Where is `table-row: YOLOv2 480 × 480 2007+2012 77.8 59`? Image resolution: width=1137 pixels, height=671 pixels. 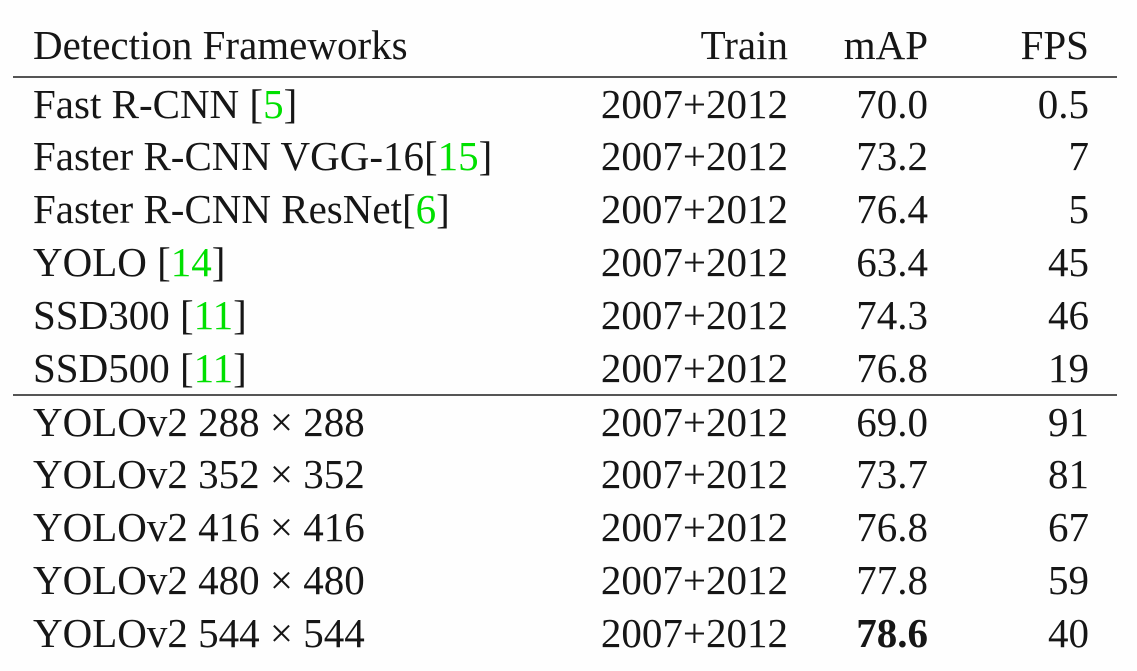
table-row: YOLOv2 480 × 480 2007+2012 77.8 59 is located at coordinates (565, 580).